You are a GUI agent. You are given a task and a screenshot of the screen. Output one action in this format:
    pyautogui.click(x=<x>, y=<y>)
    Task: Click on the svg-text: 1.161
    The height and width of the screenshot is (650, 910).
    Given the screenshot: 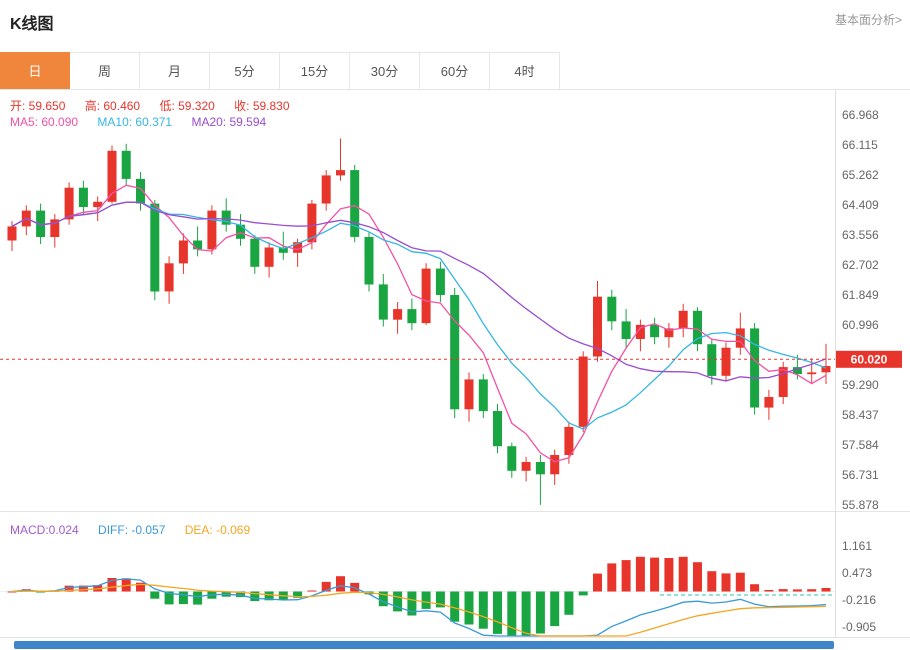 What is the action you would take?
    pyautogui.click(x=857, y=546)
    